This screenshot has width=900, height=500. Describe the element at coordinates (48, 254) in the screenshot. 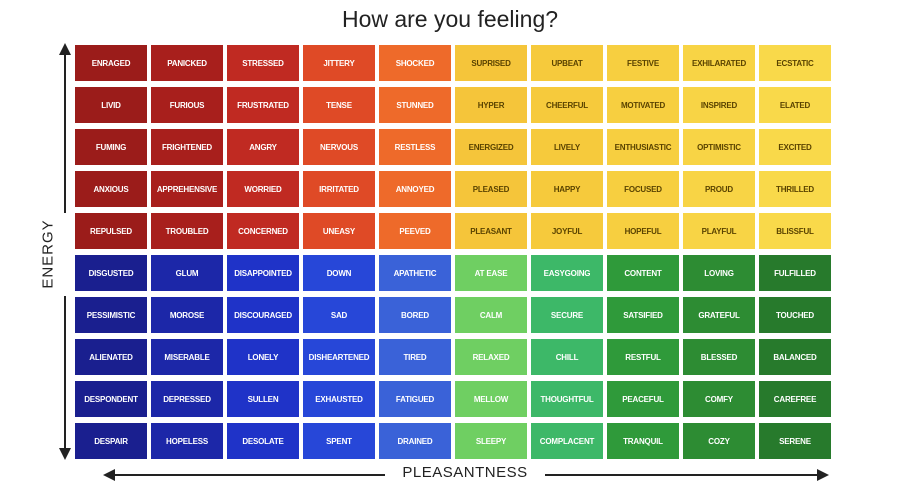

I see `y-axis-label: ENERGY` at that location.